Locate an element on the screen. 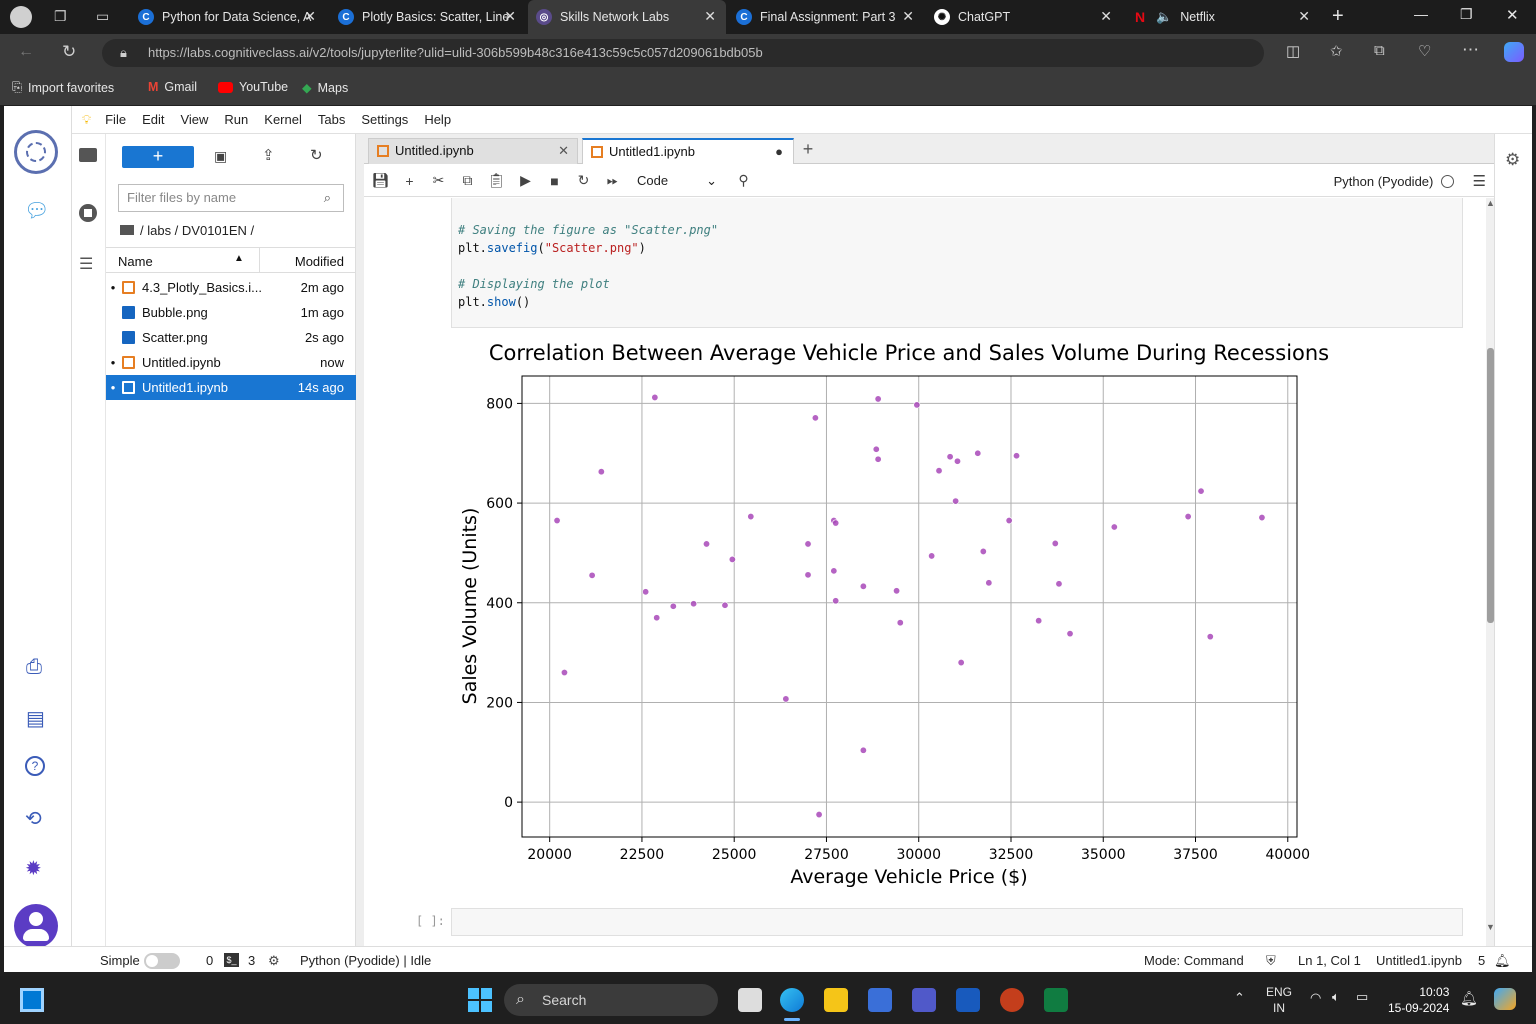  store-icon is located at coordinates (880, 1000).